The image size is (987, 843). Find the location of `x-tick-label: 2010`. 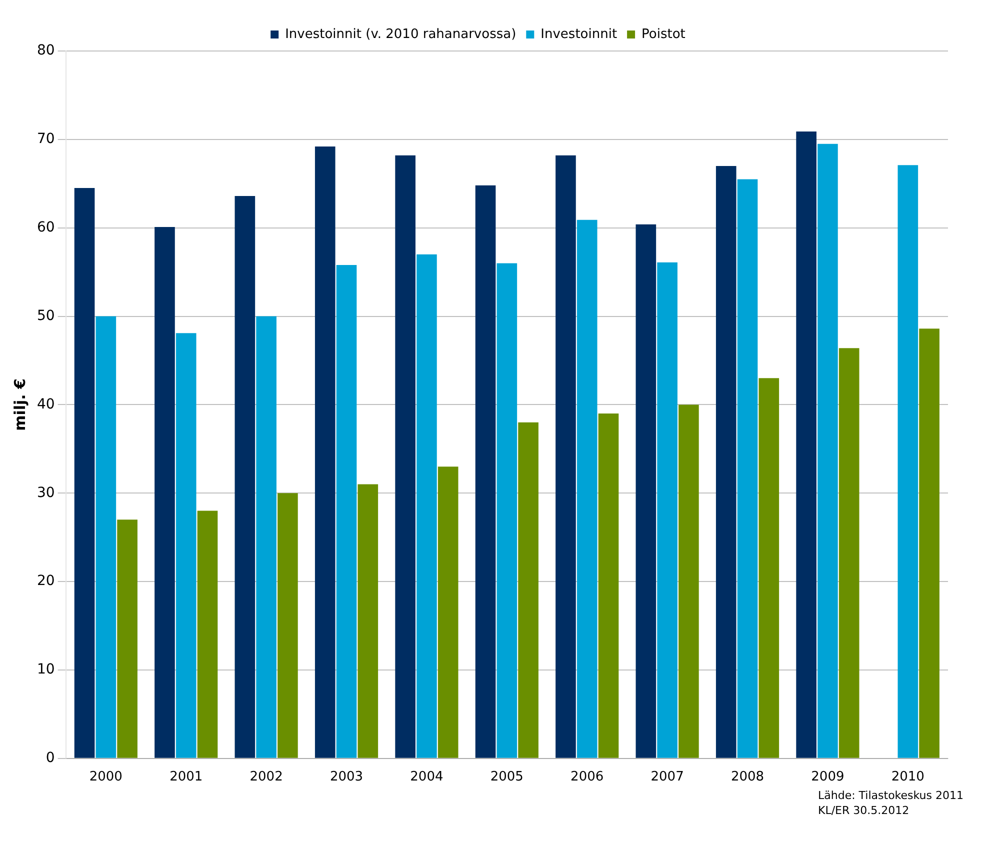

x-tick-label: 2010 is located at coordinates (907, 777).